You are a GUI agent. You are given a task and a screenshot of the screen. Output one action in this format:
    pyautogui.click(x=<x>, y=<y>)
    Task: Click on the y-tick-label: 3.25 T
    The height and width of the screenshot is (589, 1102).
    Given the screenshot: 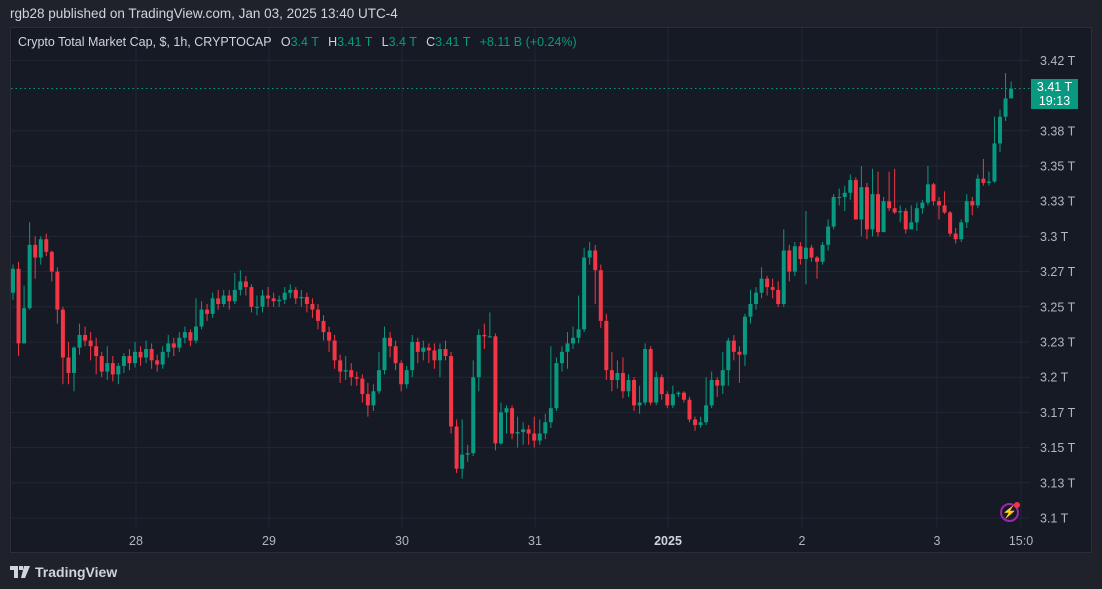 What is the action you would take?
    pyautogui.click(x=1058, y=307)
    